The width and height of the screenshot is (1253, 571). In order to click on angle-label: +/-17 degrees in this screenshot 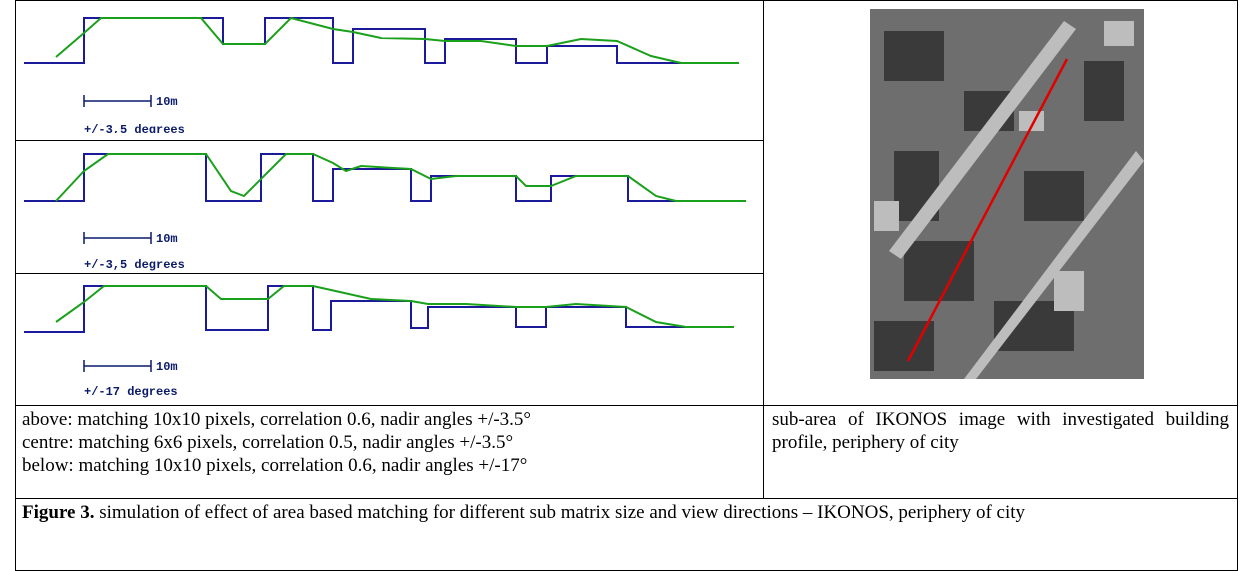, I will do `click(131, 392)`.